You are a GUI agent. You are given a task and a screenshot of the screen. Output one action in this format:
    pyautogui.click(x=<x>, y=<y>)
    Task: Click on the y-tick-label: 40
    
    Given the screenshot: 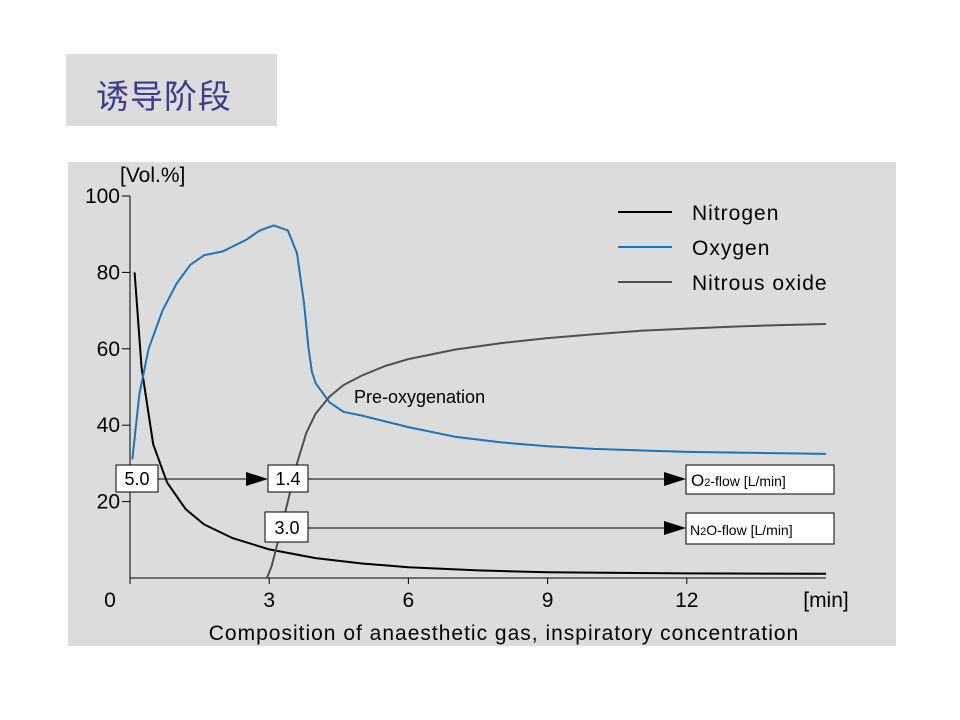 What is the action you would take?
    pyautogui.click(x=108, y=425)
    